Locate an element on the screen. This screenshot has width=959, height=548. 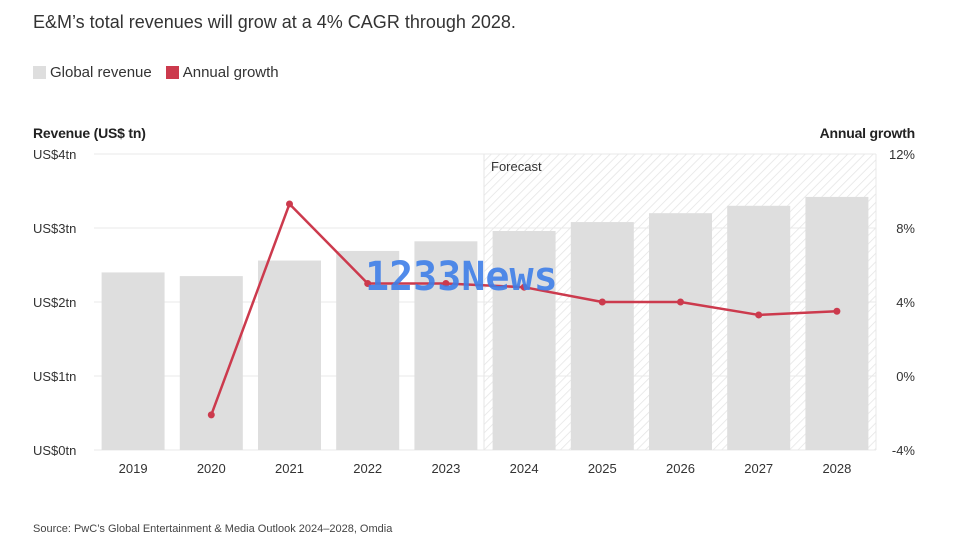
legend-swatch-global-revenue is located at coordinates (39, 72).